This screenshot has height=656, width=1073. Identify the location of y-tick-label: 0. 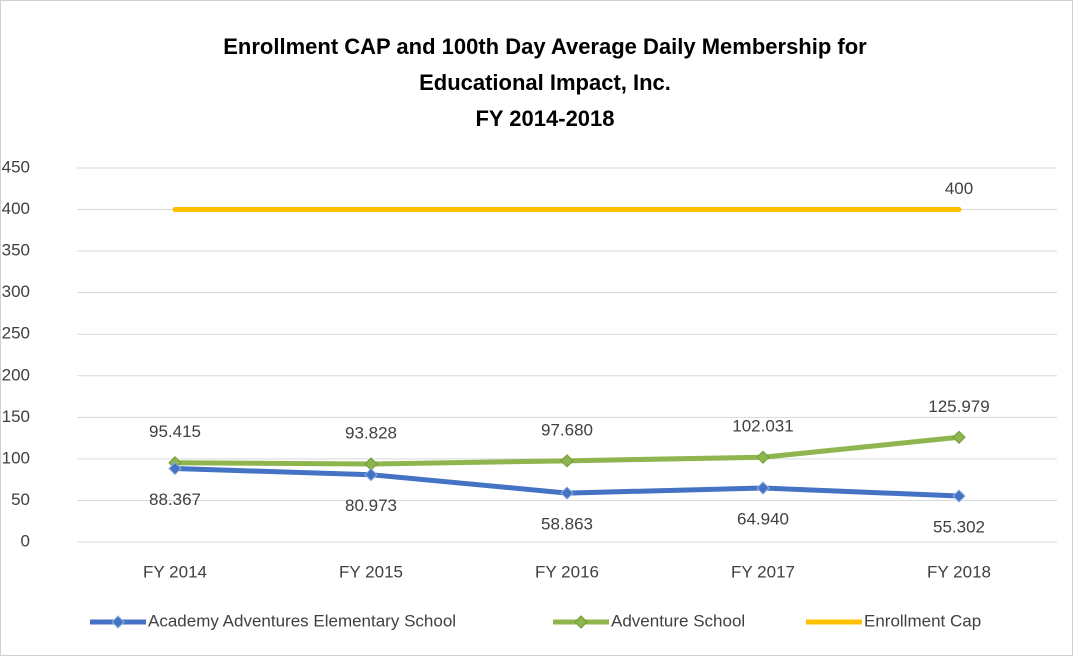
(25, 540).